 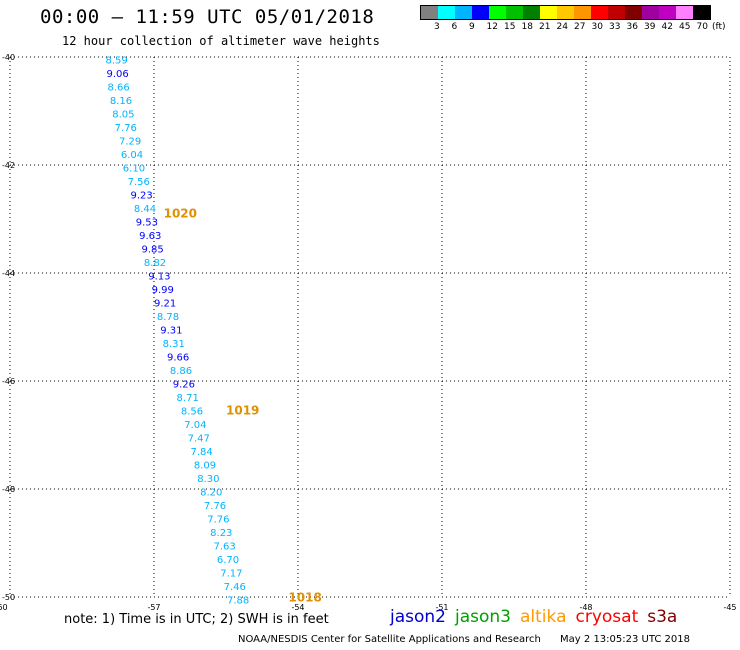 What do you see at coordinates (171, 331) in the screenshot?
I see `data-point-label: 9.31` at bounding box center [171, 331].